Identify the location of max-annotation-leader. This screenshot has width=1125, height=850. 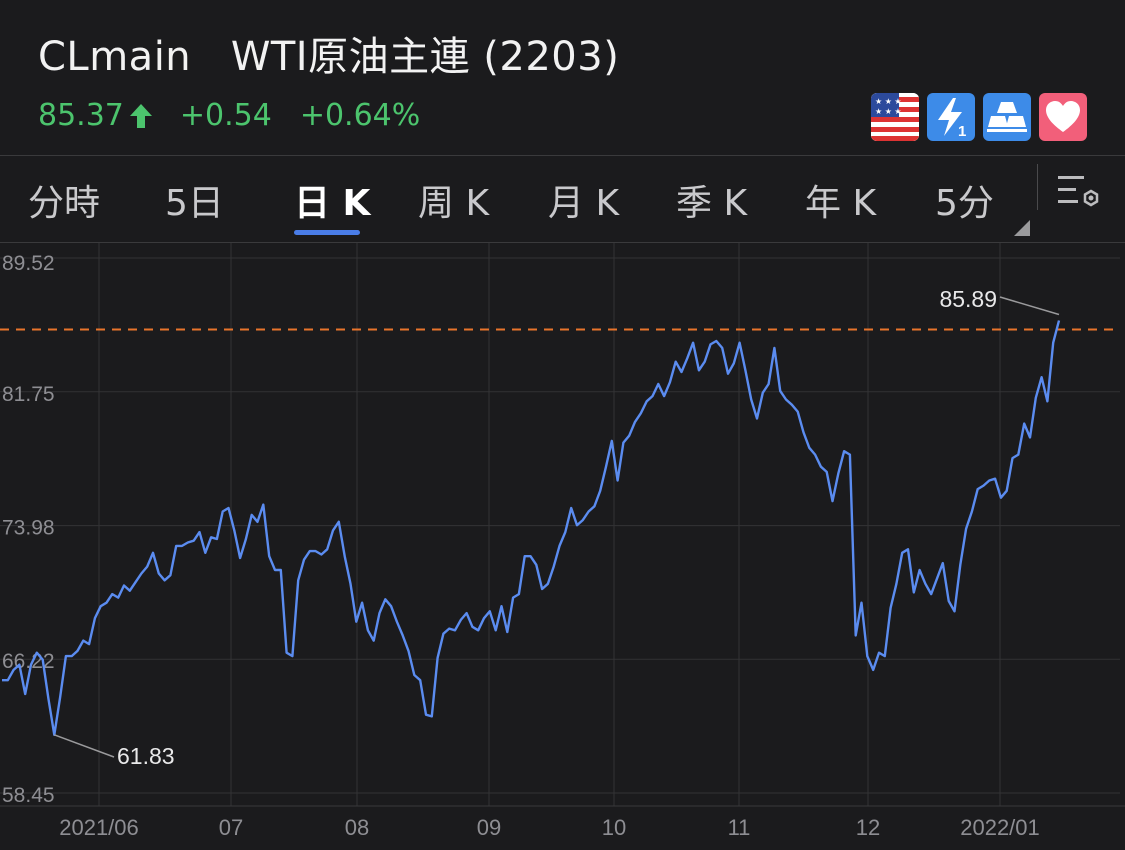
(1029, 306).